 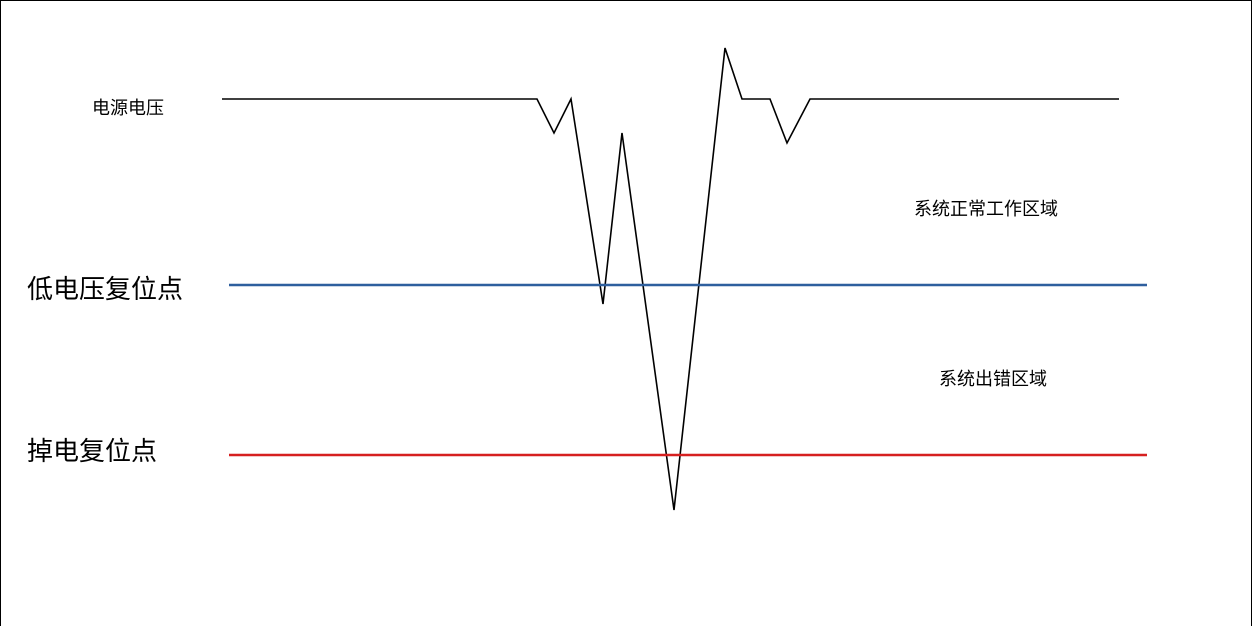 What do you see at coordinates (993, 379) in the screenshot?
I see `error-region-label: 系统出错区域` at bounding box center [993, 379].